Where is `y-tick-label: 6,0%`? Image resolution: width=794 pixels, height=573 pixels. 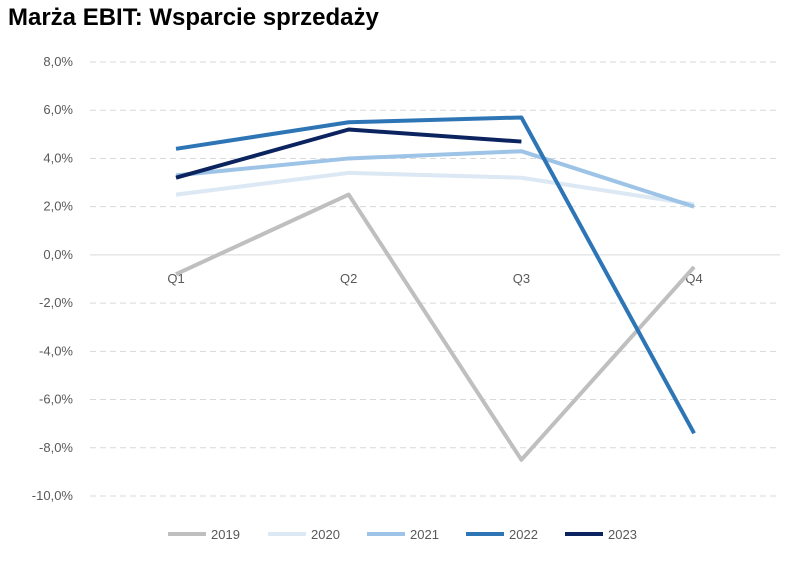 y-tick-label: 6,0% is located at coordinates (58, 109).